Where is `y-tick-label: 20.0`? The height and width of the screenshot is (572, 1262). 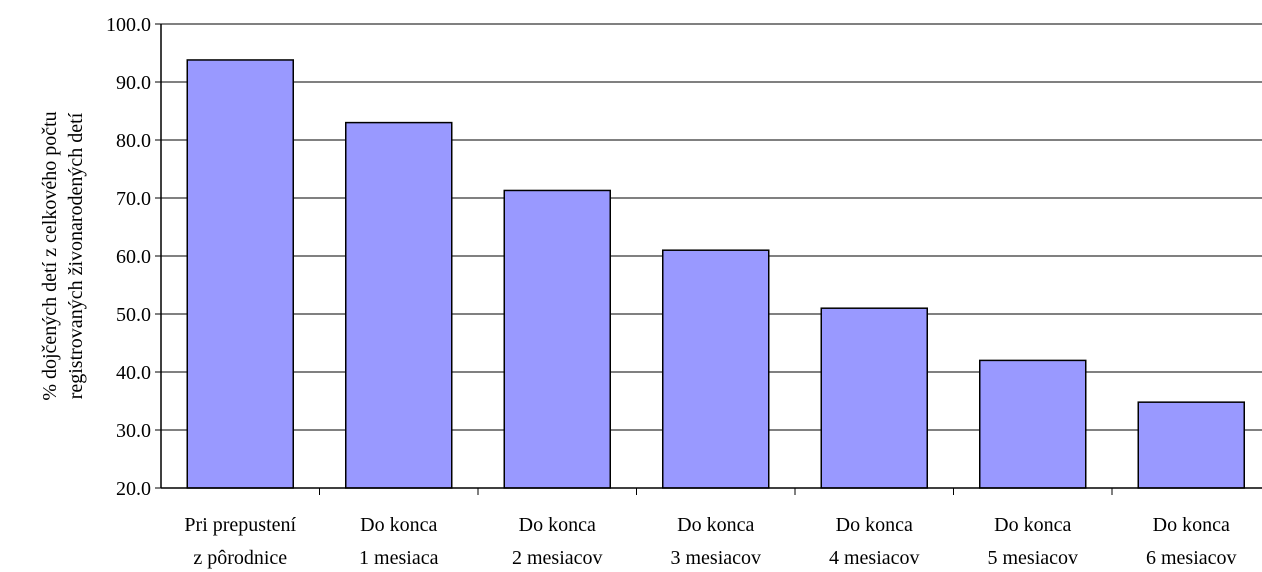
y-tick-label: 20.0 is located at coordinates (133, 489).